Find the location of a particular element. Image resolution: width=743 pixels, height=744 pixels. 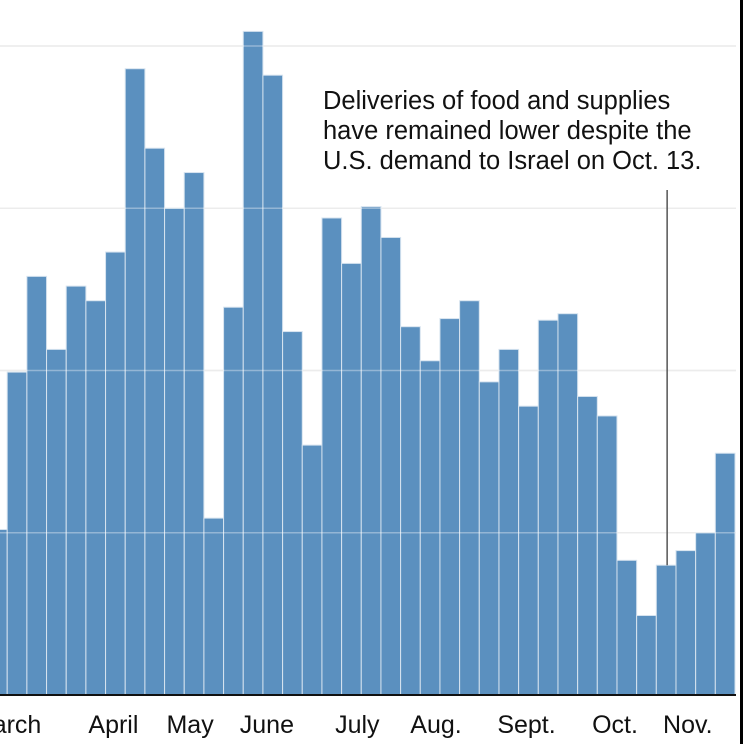

x-tick-label: Nov. is located at coordinates (688, 725).